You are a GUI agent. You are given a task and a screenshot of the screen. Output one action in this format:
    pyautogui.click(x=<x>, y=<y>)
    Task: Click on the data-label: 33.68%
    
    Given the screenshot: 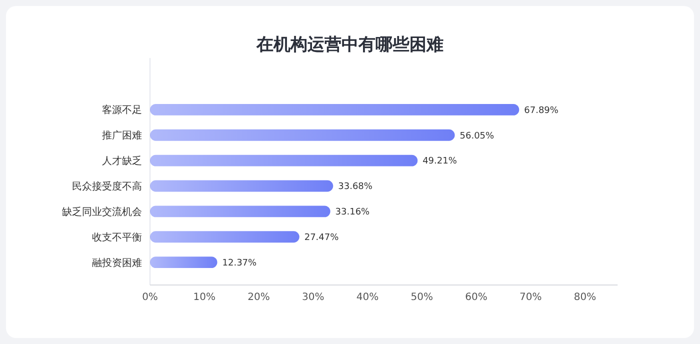 What is the action you would take?
    pyautogui.click(x=355, y=187)
    